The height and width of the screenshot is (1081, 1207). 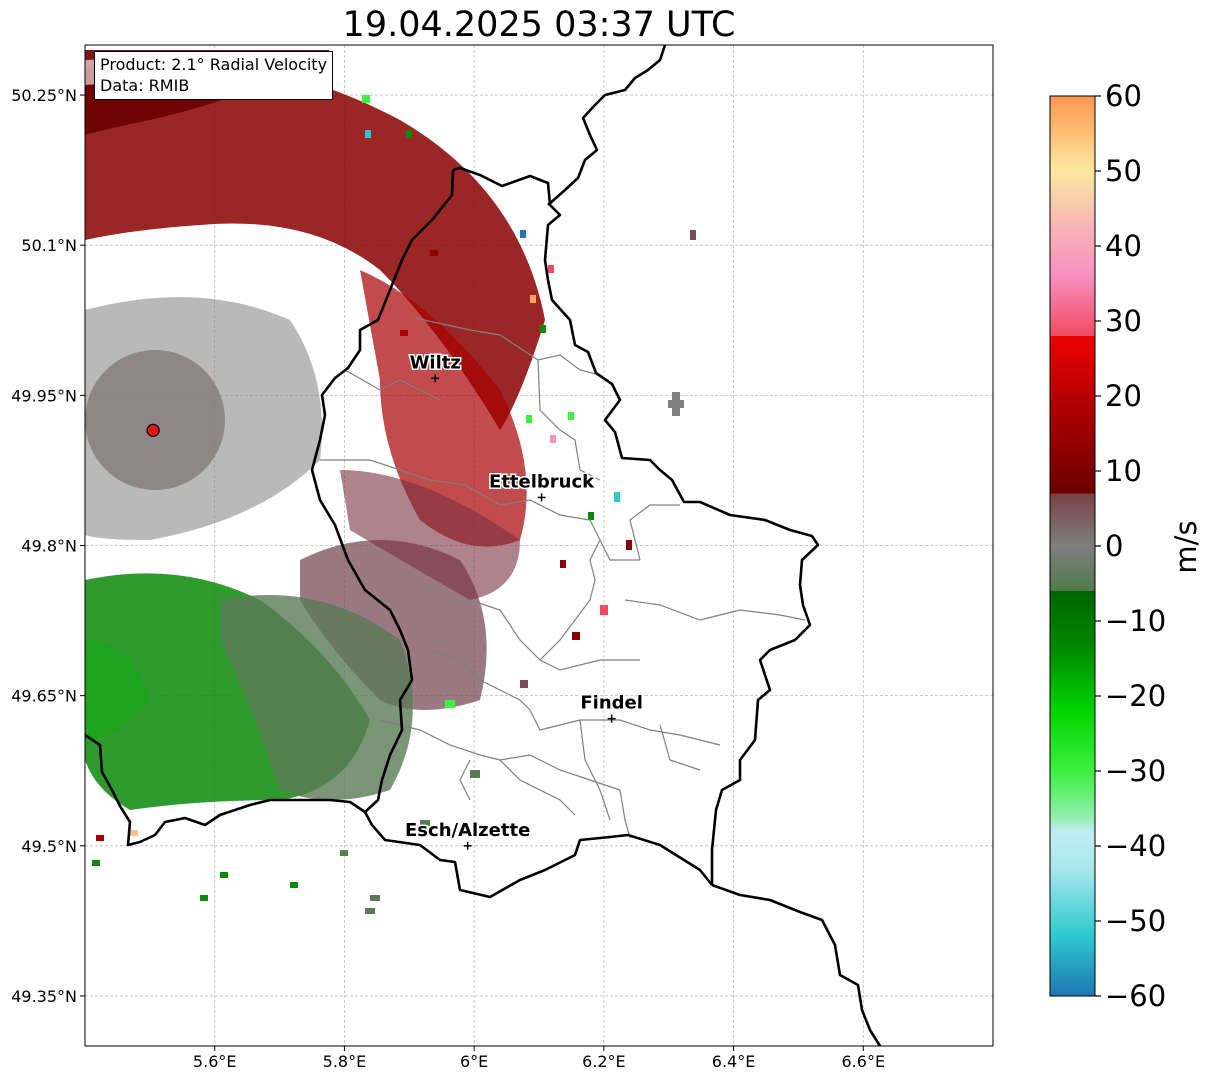 I want to click on city-findel: Findel, so click(x=611, y=707).